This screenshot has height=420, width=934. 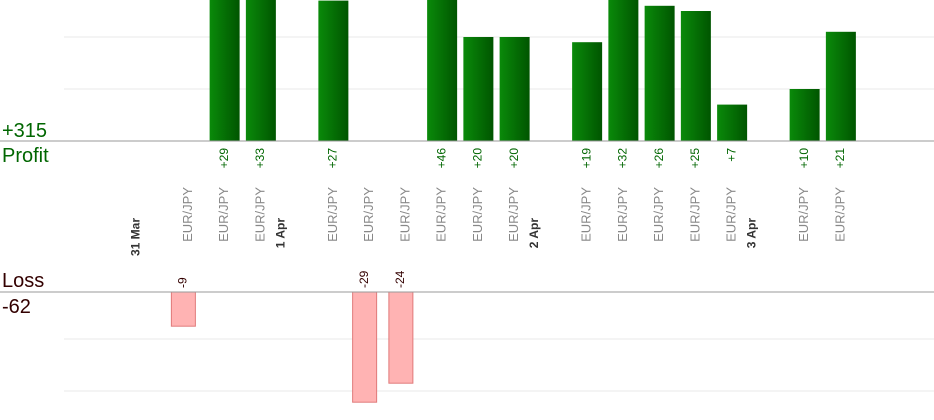 What do you see at coordinates (400, 279) in the screenshot?
I see `loss-value-label: -24` at bounding box center [400, 279].